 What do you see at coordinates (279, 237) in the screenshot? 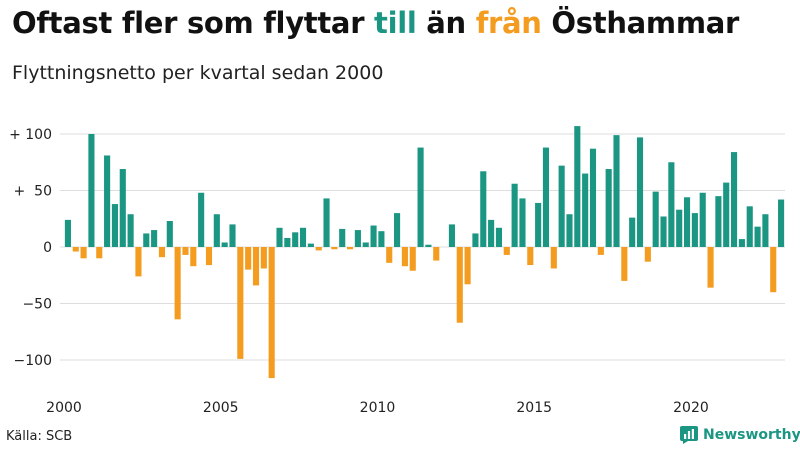
I see `bar: 2006 K4: 17` at bounding box center [279, 237].